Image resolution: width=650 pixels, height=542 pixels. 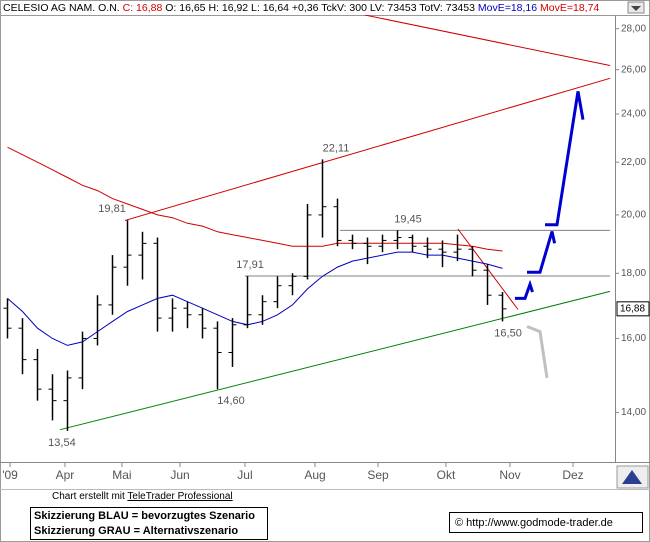 What do you see at coordinates (508, 333) in the screenshot?
I see `price-annotation: 16,50` at bounding box center [508, 333].